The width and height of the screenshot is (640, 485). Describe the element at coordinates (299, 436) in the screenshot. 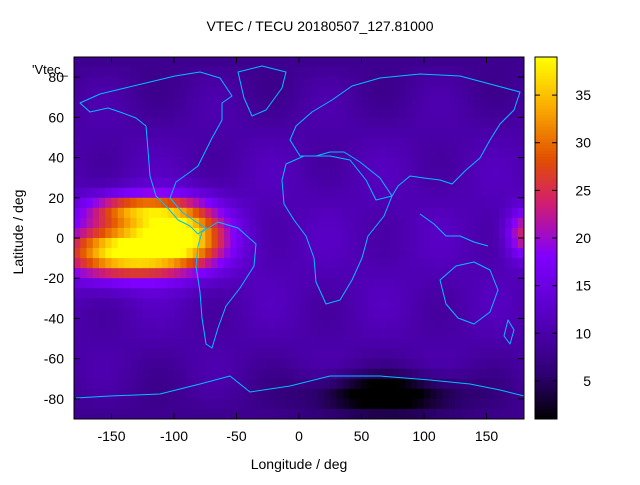

I see `x-tick-label: 0` at that location.